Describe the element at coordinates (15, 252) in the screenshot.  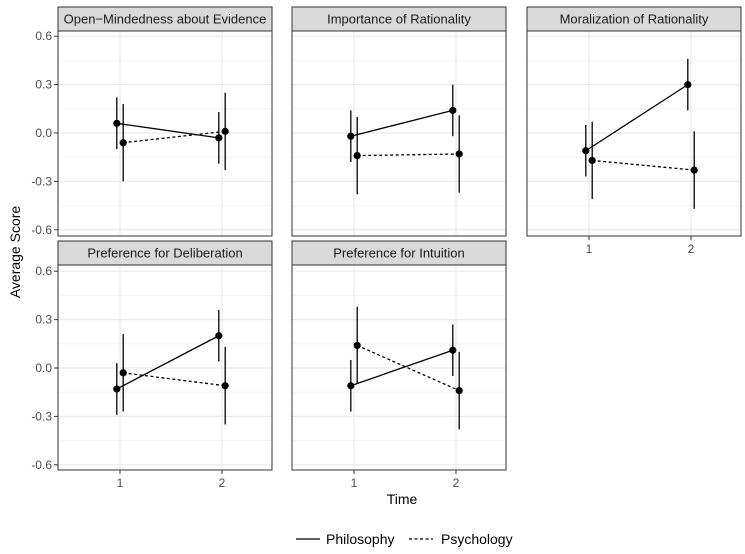
I see `y-axis-title: Average Score` at that location.